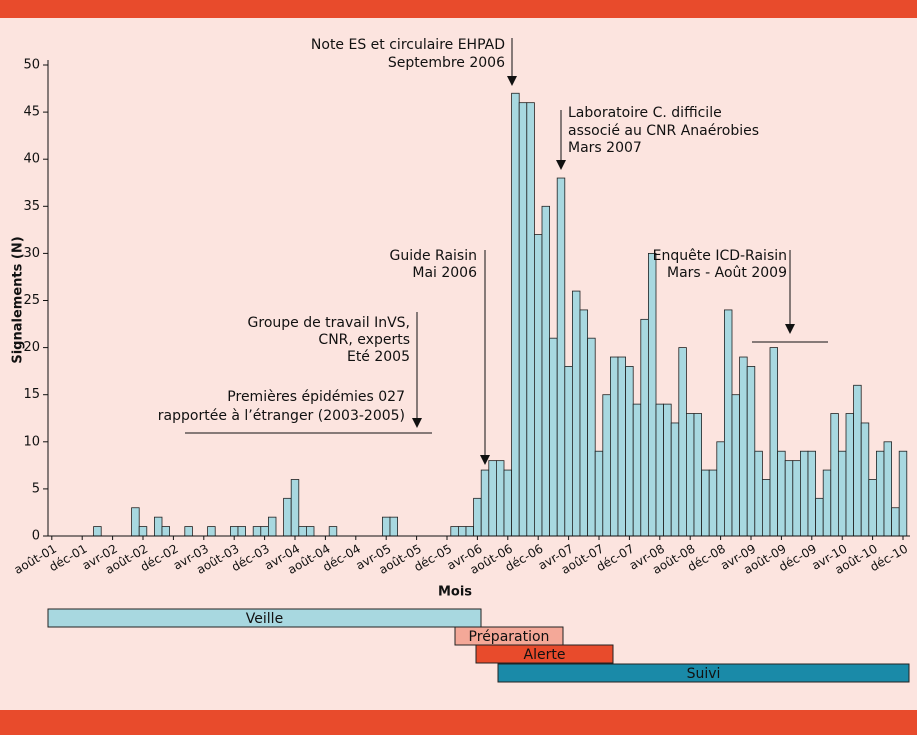 Image resolution: width=917 pixels, height=735 pixels. Describe the element at coordinates (36, 536) in the screenshot. I see `y-tick-label: 0` at that location.